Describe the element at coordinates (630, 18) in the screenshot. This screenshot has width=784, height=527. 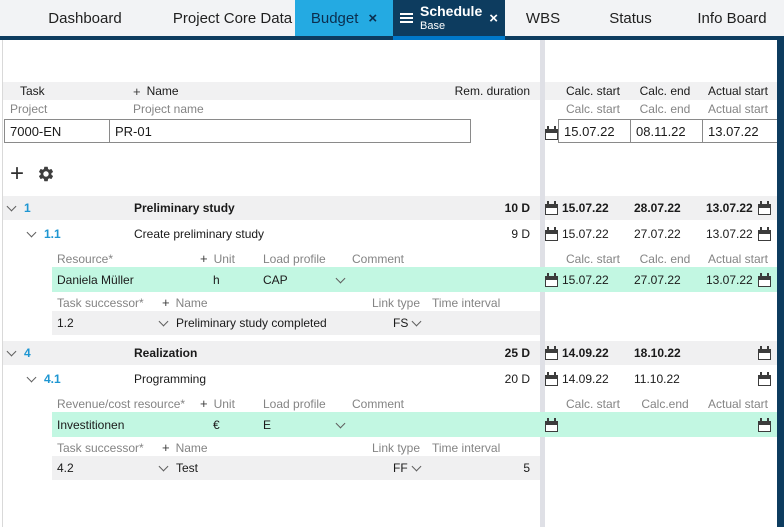
I see `tab-status: Status` at that location.